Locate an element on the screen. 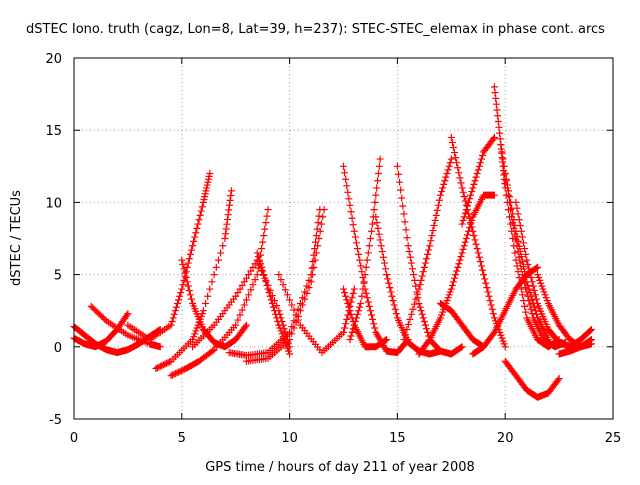 The width and height of the screenshot is (640, 485). y-tick-label: 0 is located at coordinates (58, 348).